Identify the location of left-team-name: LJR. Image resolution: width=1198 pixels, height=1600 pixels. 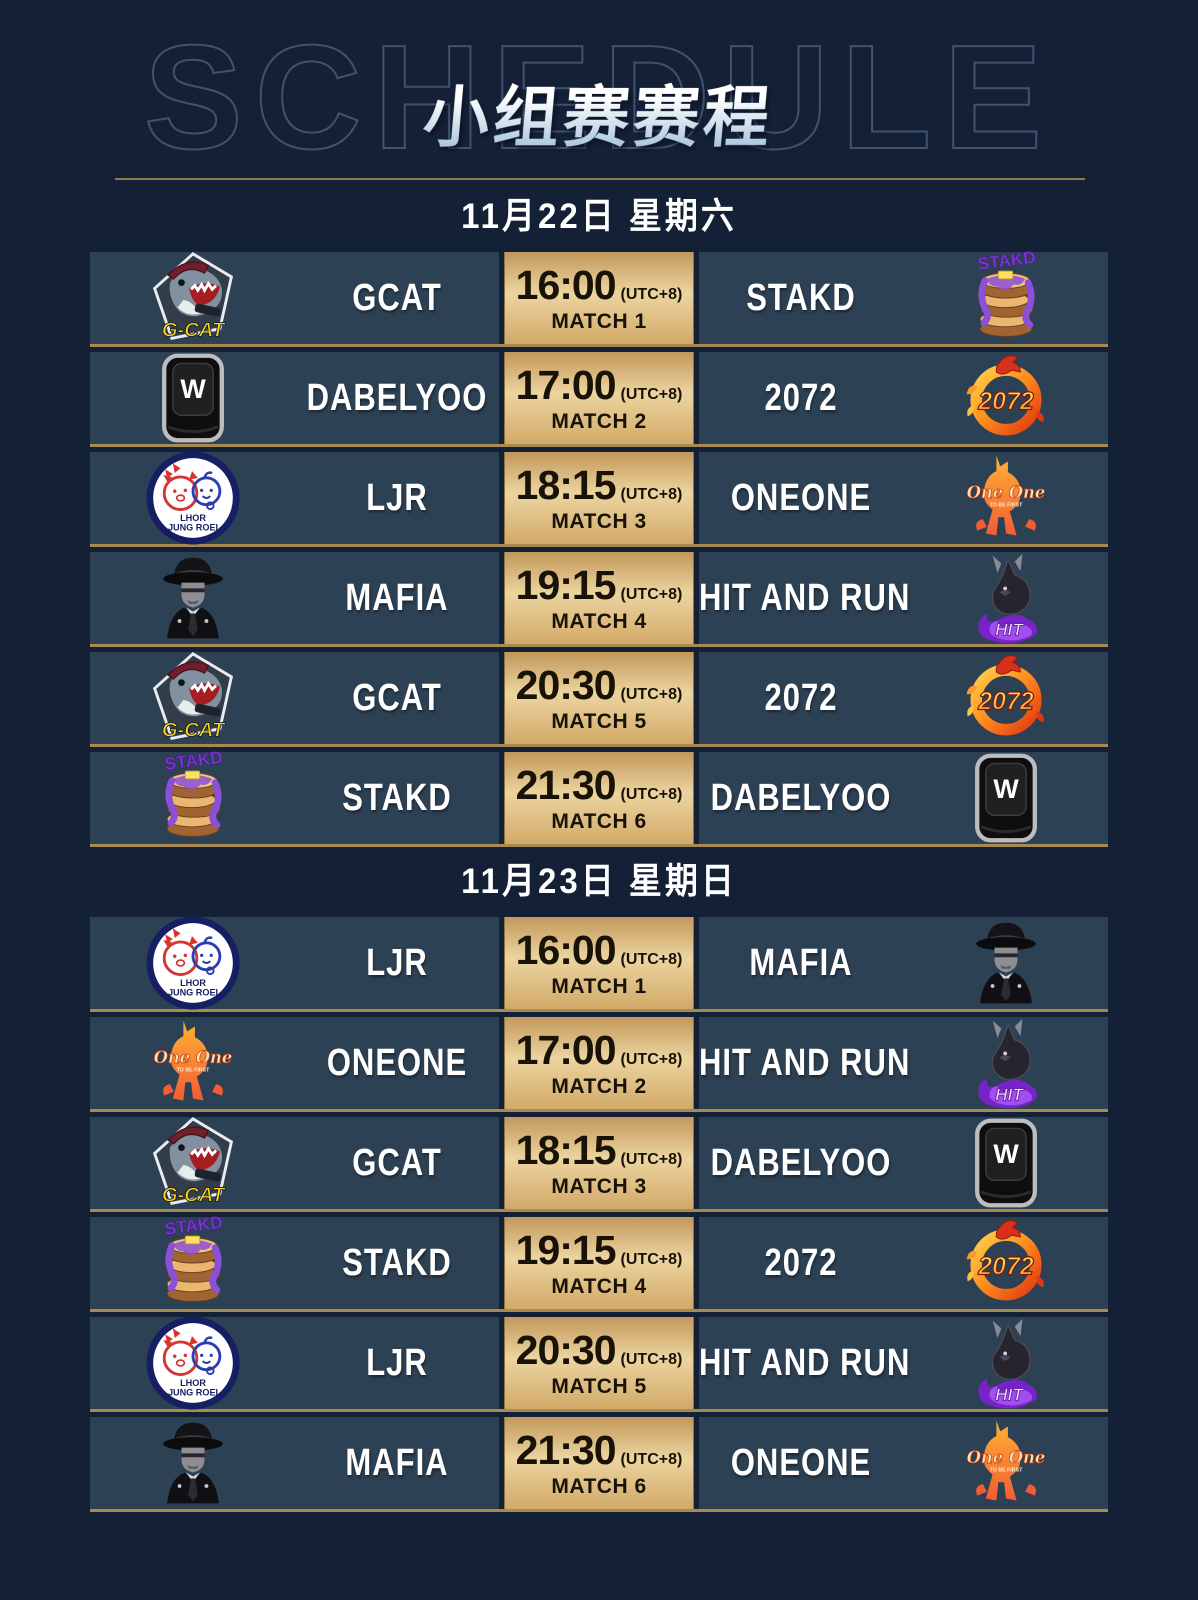
(397, 497).